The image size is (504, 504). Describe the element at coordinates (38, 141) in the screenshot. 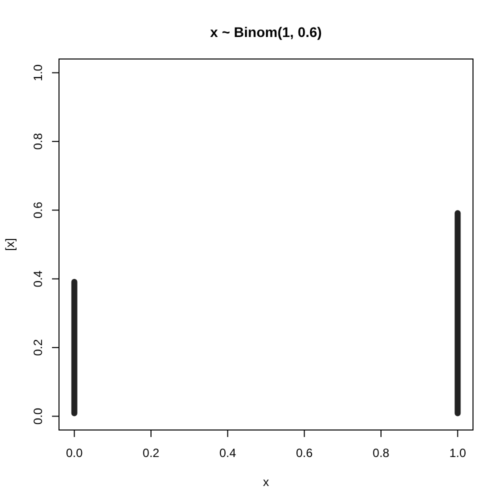

I see `y-tick-label: 0.8` at that location.